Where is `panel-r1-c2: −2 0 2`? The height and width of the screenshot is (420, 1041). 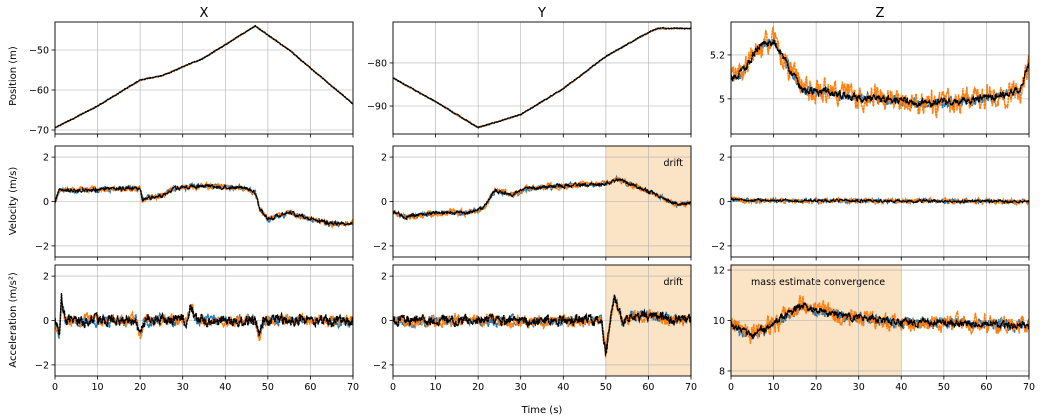 panel-r1-c2: −2 0 2 is located at coordinates (870, 203).